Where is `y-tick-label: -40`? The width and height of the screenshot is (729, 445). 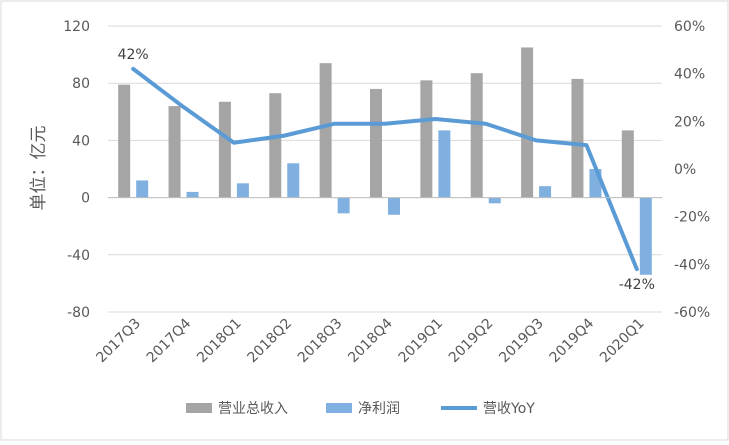
y-tick-label: -40 is located at coordinates (78, 256).